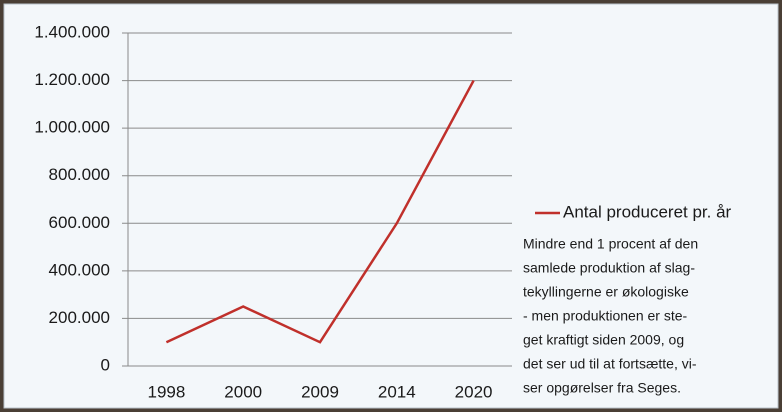 This screenshot has width=782, height=412. I want to click on y-tick-label: 1.400.000, so click(72, 31).